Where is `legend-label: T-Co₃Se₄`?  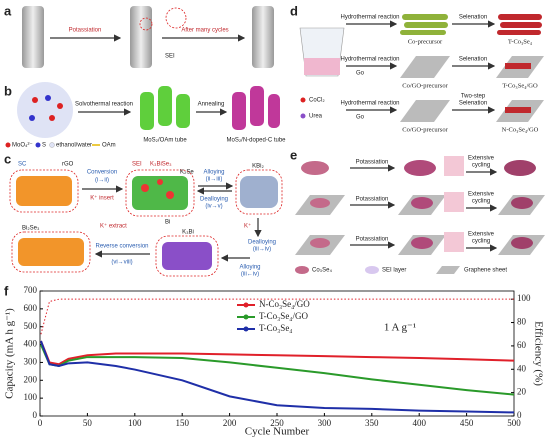
legend-label: T-Co₃Se₄ is located at coordinates (275, 328).